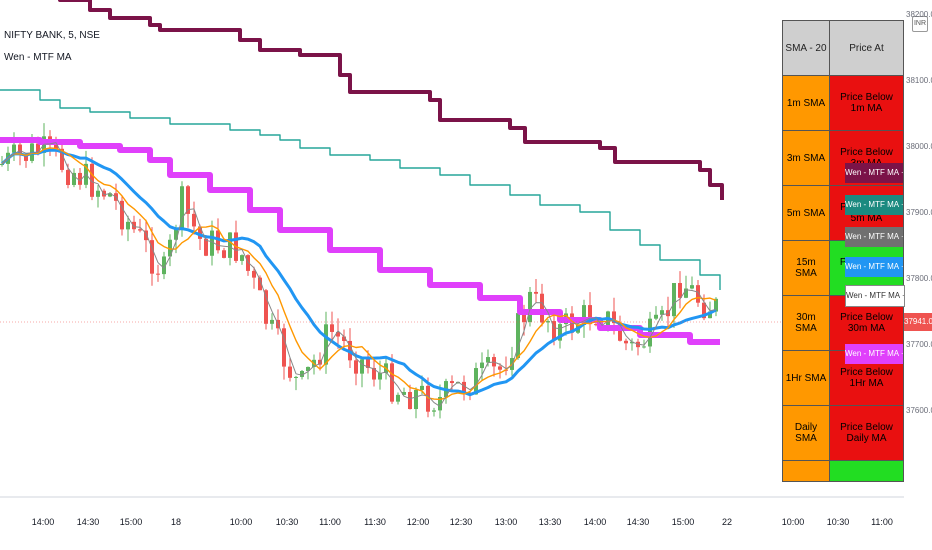  I want to click on table-cell-status: Price Below 1m MA, so click(866, 103).